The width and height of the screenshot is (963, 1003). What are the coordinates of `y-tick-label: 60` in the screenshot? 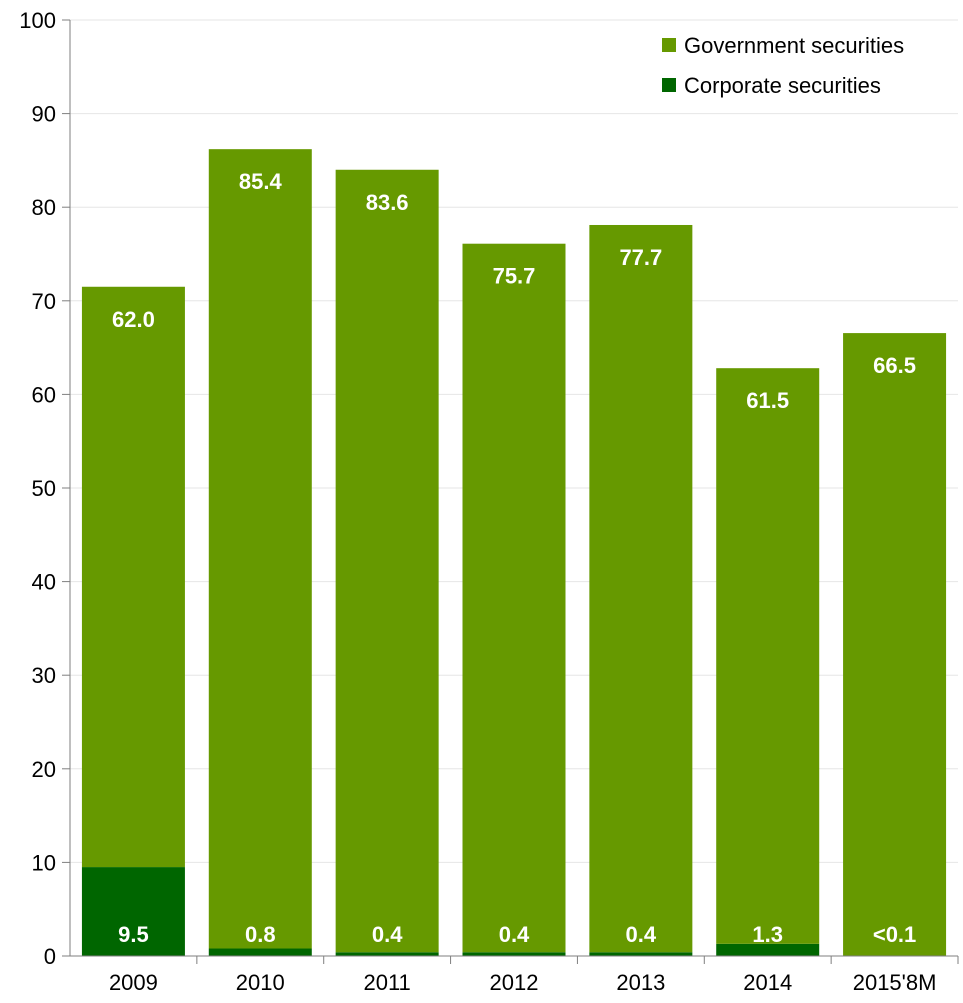 It's located at (44, 394).